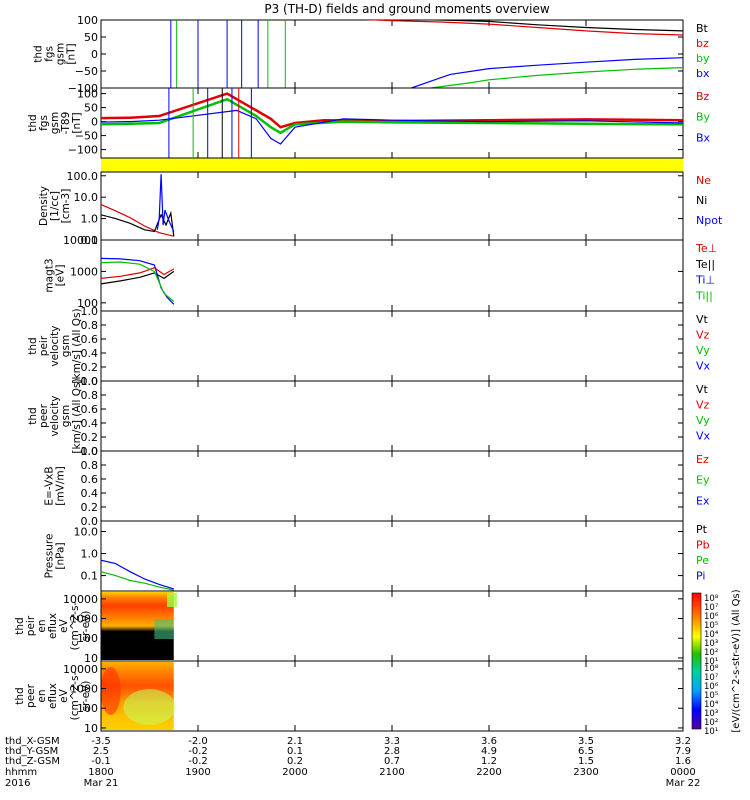  I want to click on status-bar, so click(392, 165).